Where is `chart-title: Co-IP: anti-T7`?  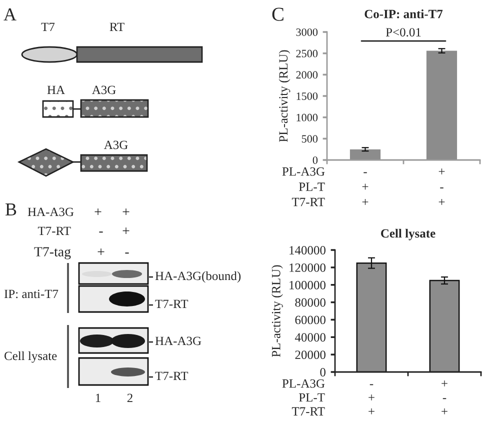
chart-title: Co-IP: anti-T7 is located at coordinates (403, 13).